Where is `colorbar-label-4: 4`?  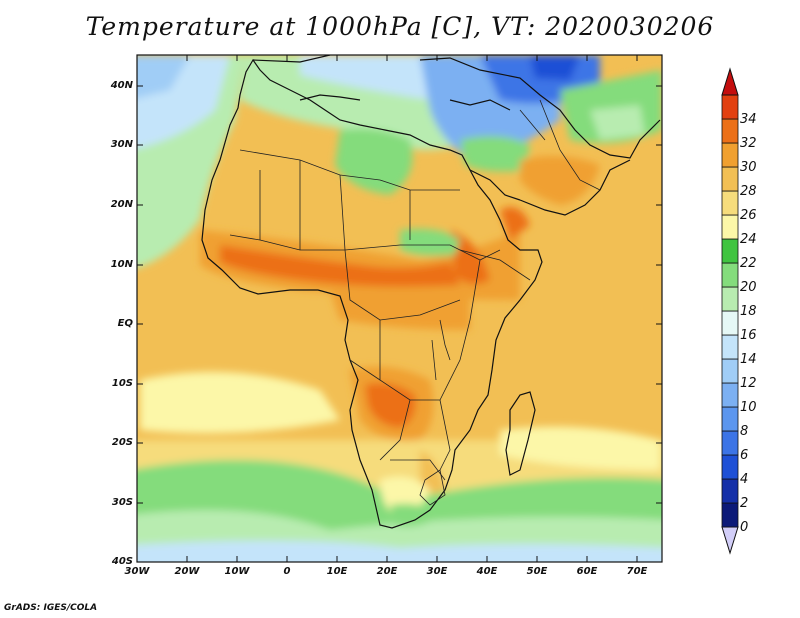
colorbar-label-4: 4 is located at coordinates (744, 479).